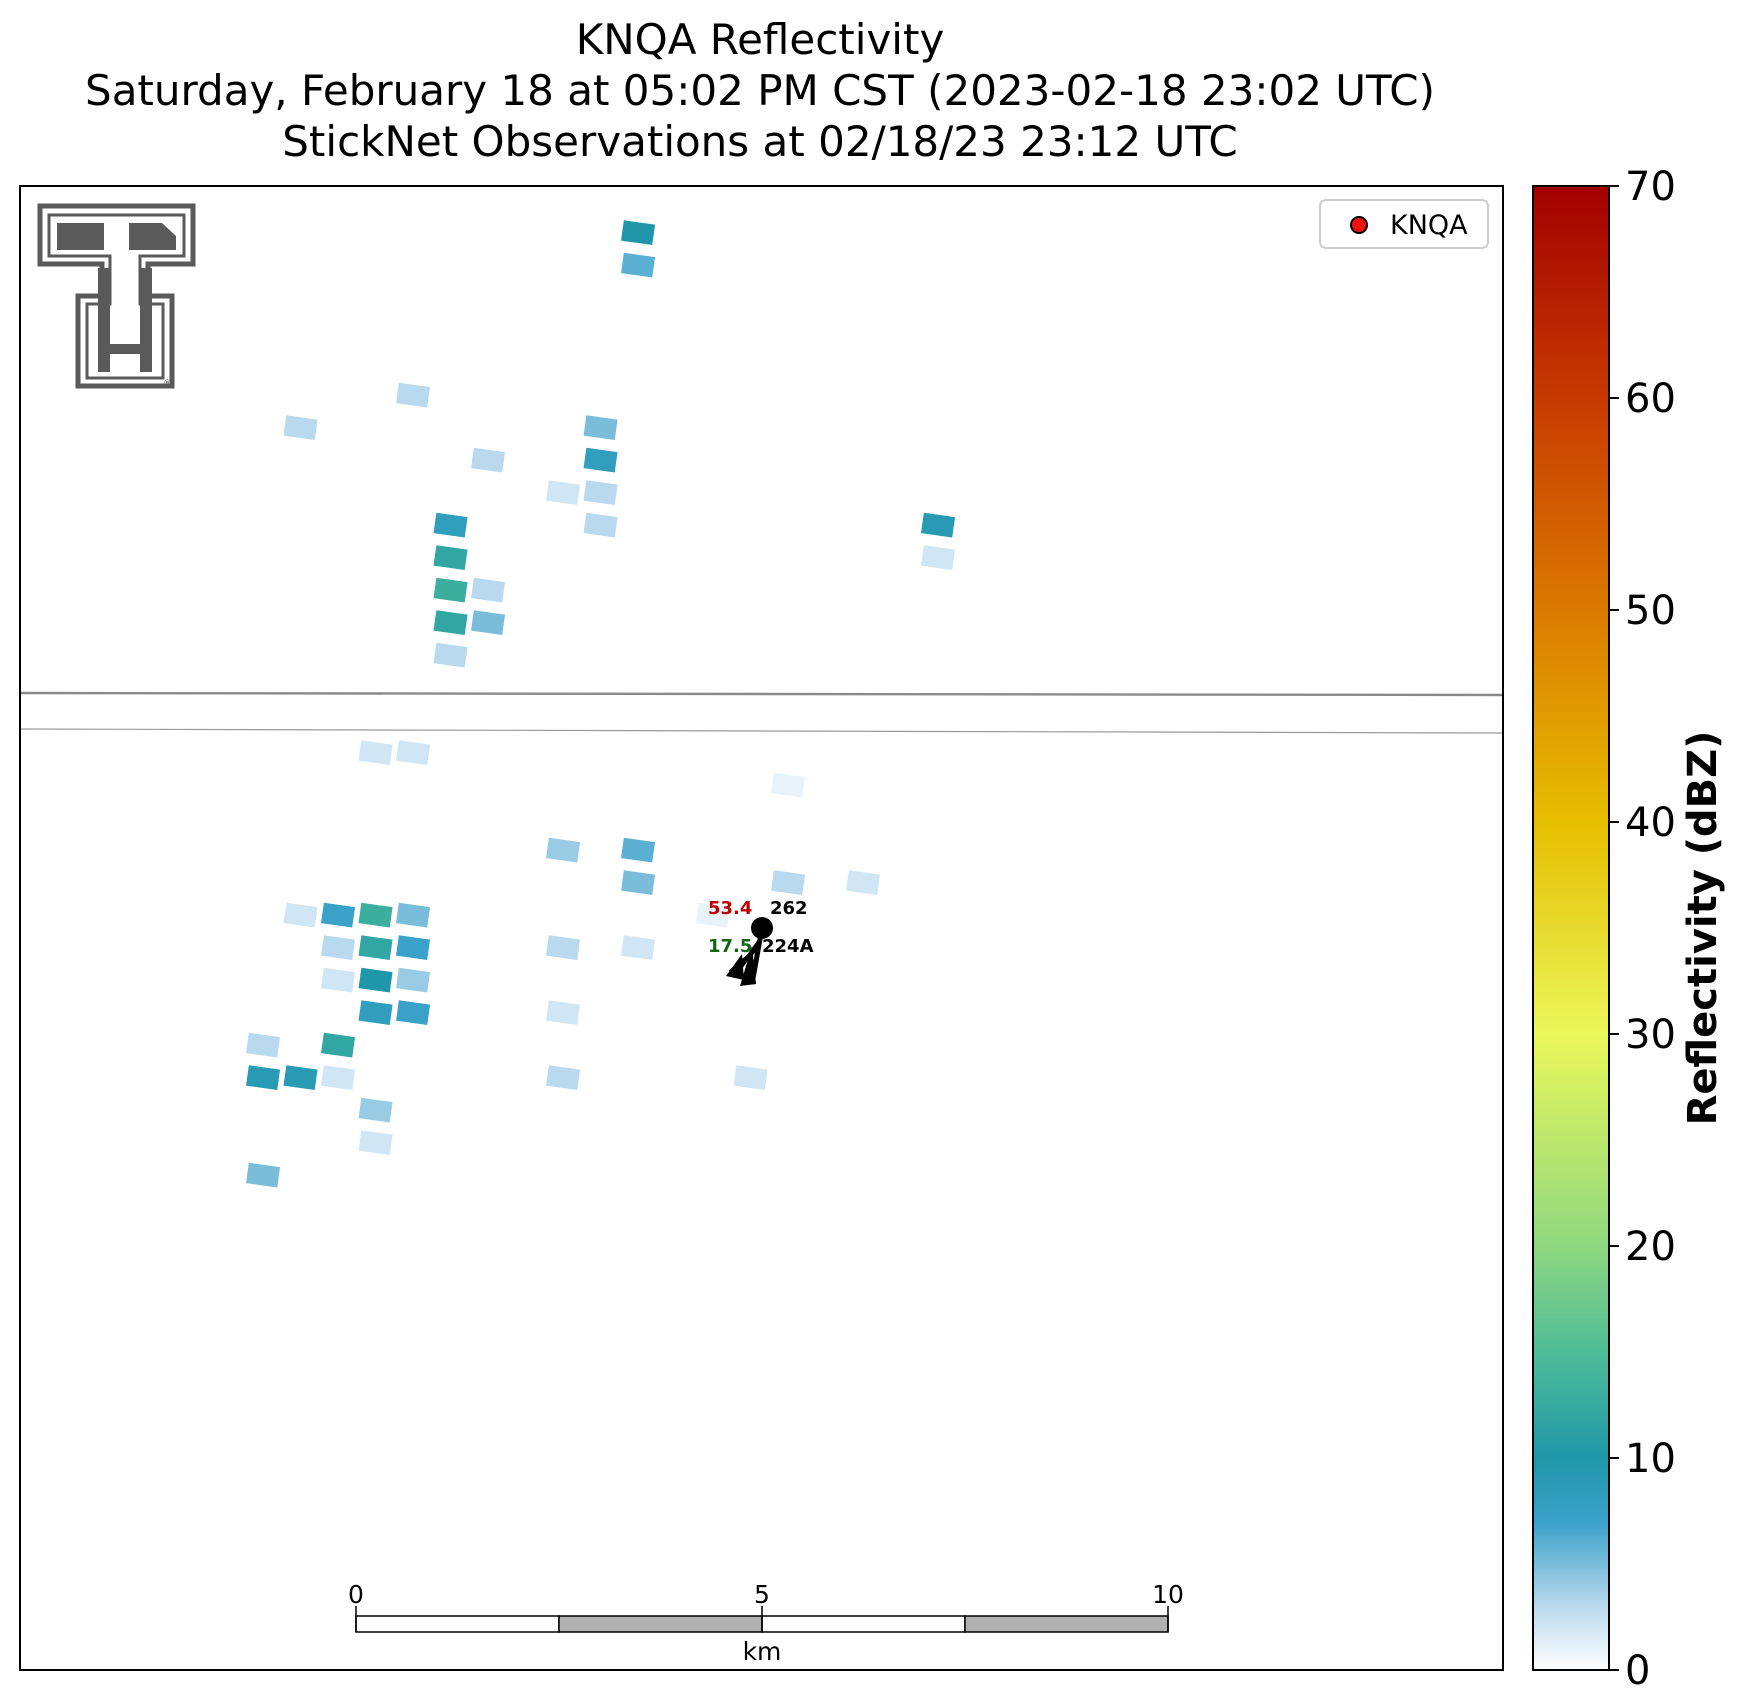  I want to click on colorbar-label: Reflectivity (dBZ), so click(1703, 928).